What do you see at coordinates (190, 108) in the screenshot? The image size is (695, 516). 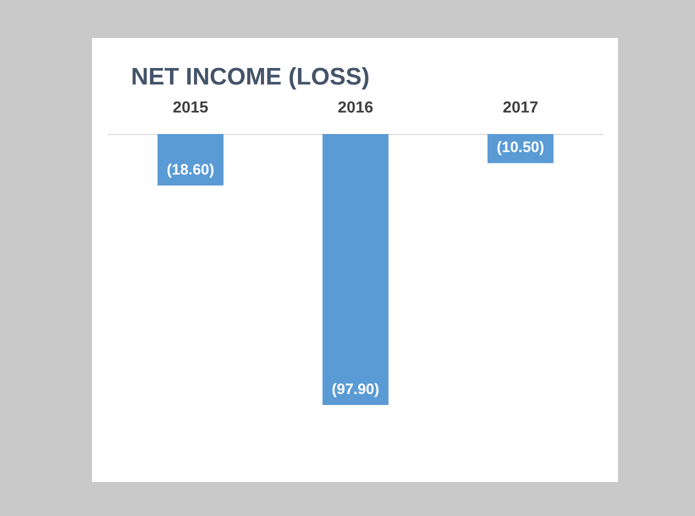 I see `x-tick-label: 2015` at bounding box center [190, 108].